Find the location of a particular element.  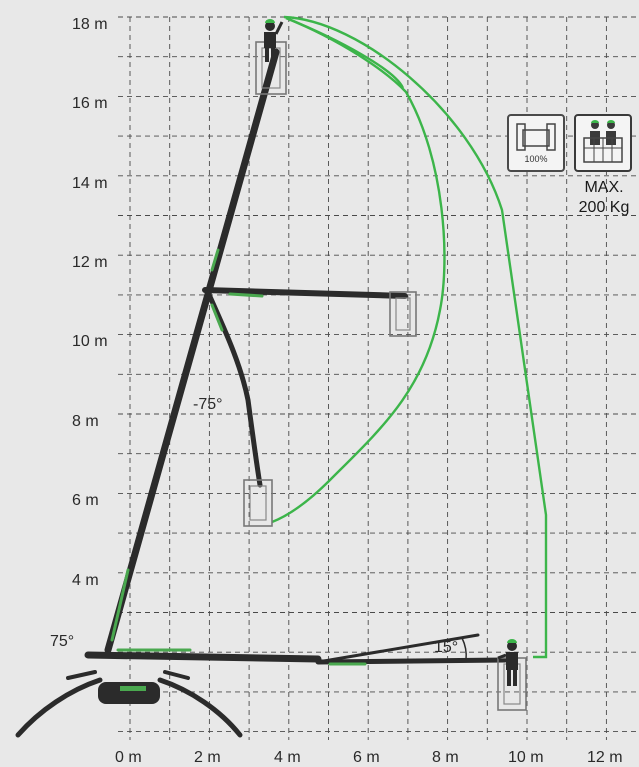

y-tick-6: 6 m is located at coordinates (85, 500).